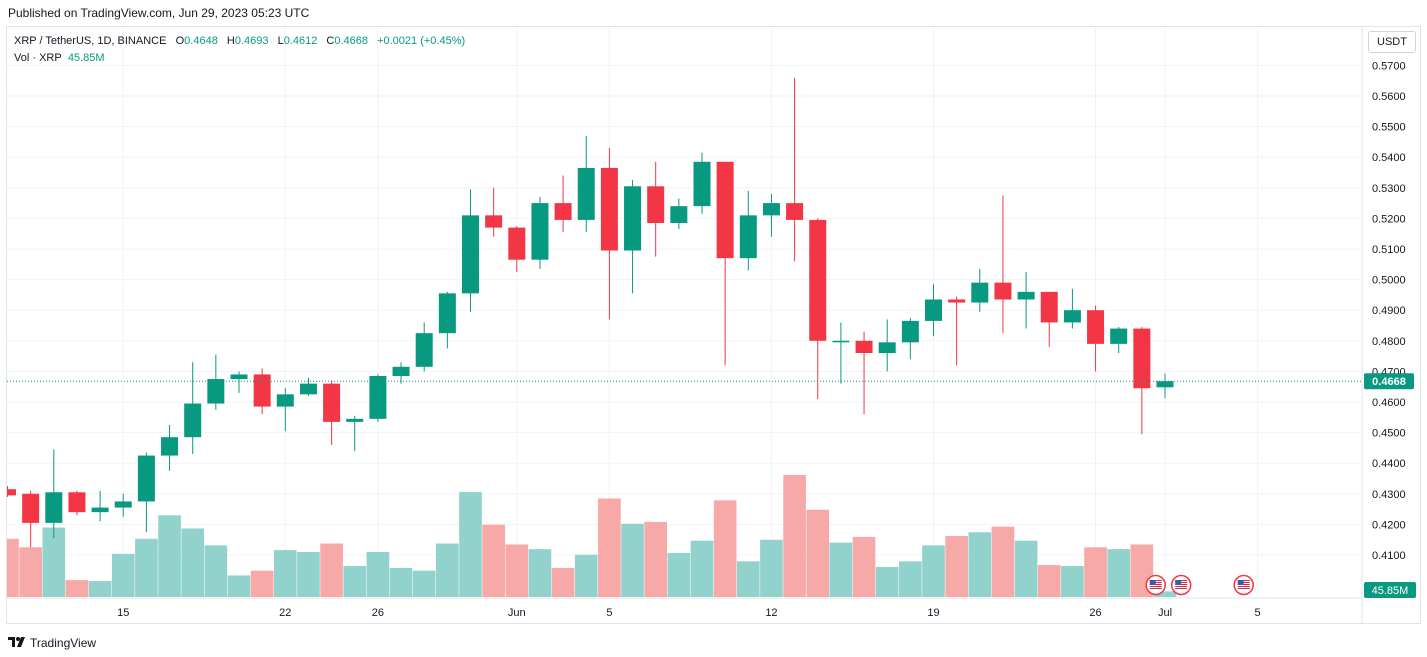 The image size is (1427, 657). Describe the element at coordinates (239, 58) in the screenshot. I see `volume-row: Vol · XRP 45.85M` at that location.